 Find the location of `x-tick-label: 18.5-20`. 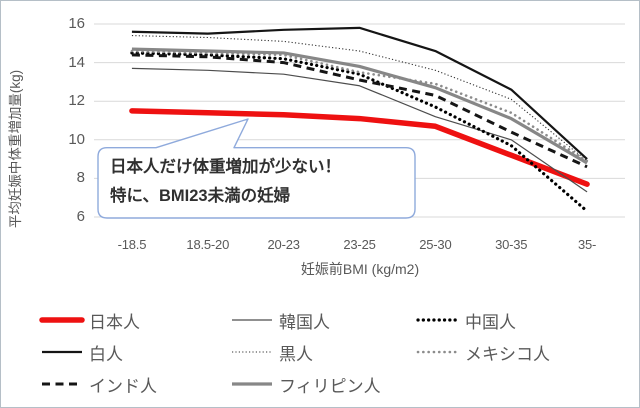

x-tick-label: 18.5-20 is located at coordinates (208, 244).